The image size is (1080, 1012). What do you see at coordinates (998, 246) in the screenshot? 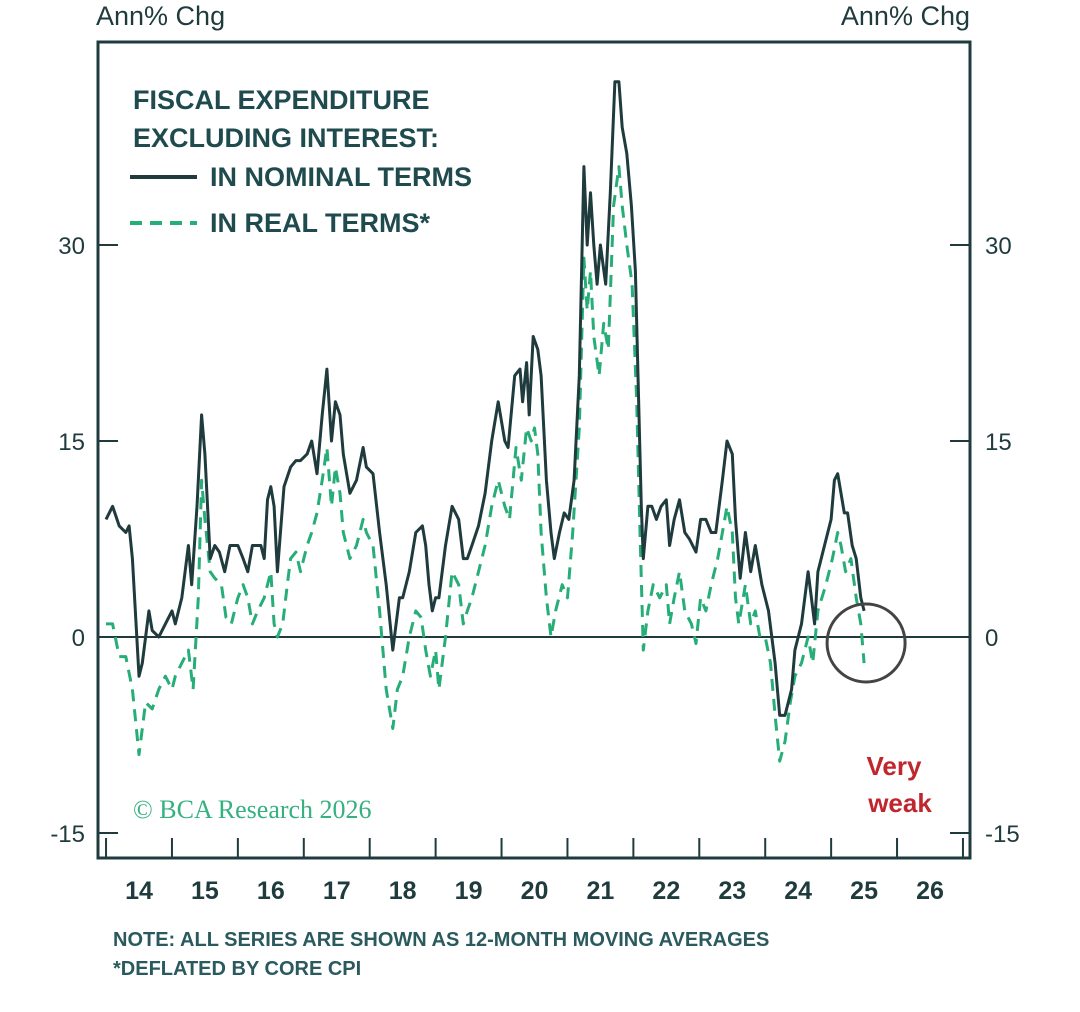
I see `y-tick-label-right: 30` at bounding box center [998, 246].